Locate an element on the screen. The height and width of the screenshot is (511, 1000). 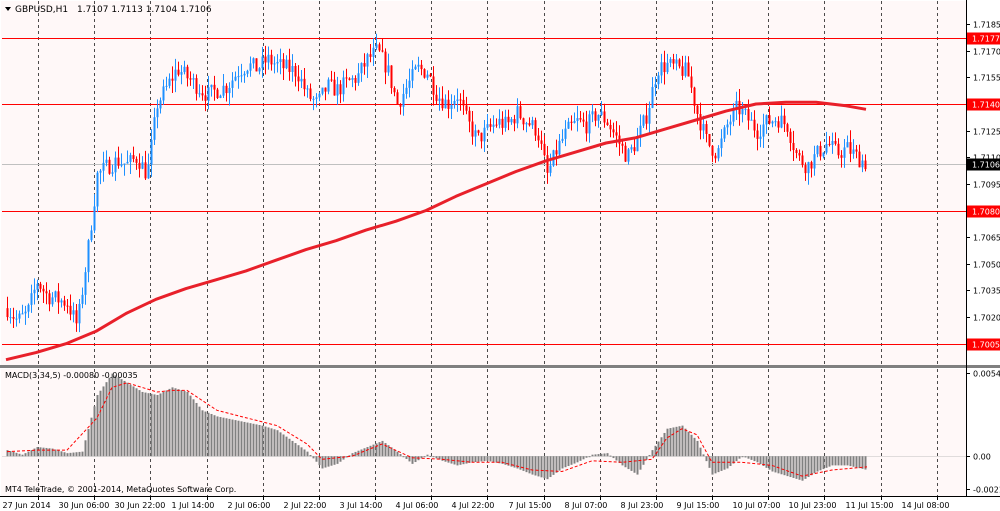
indicator-axis: 0.00546 0.00 -0.00213 is located at coordinates (983, 432).